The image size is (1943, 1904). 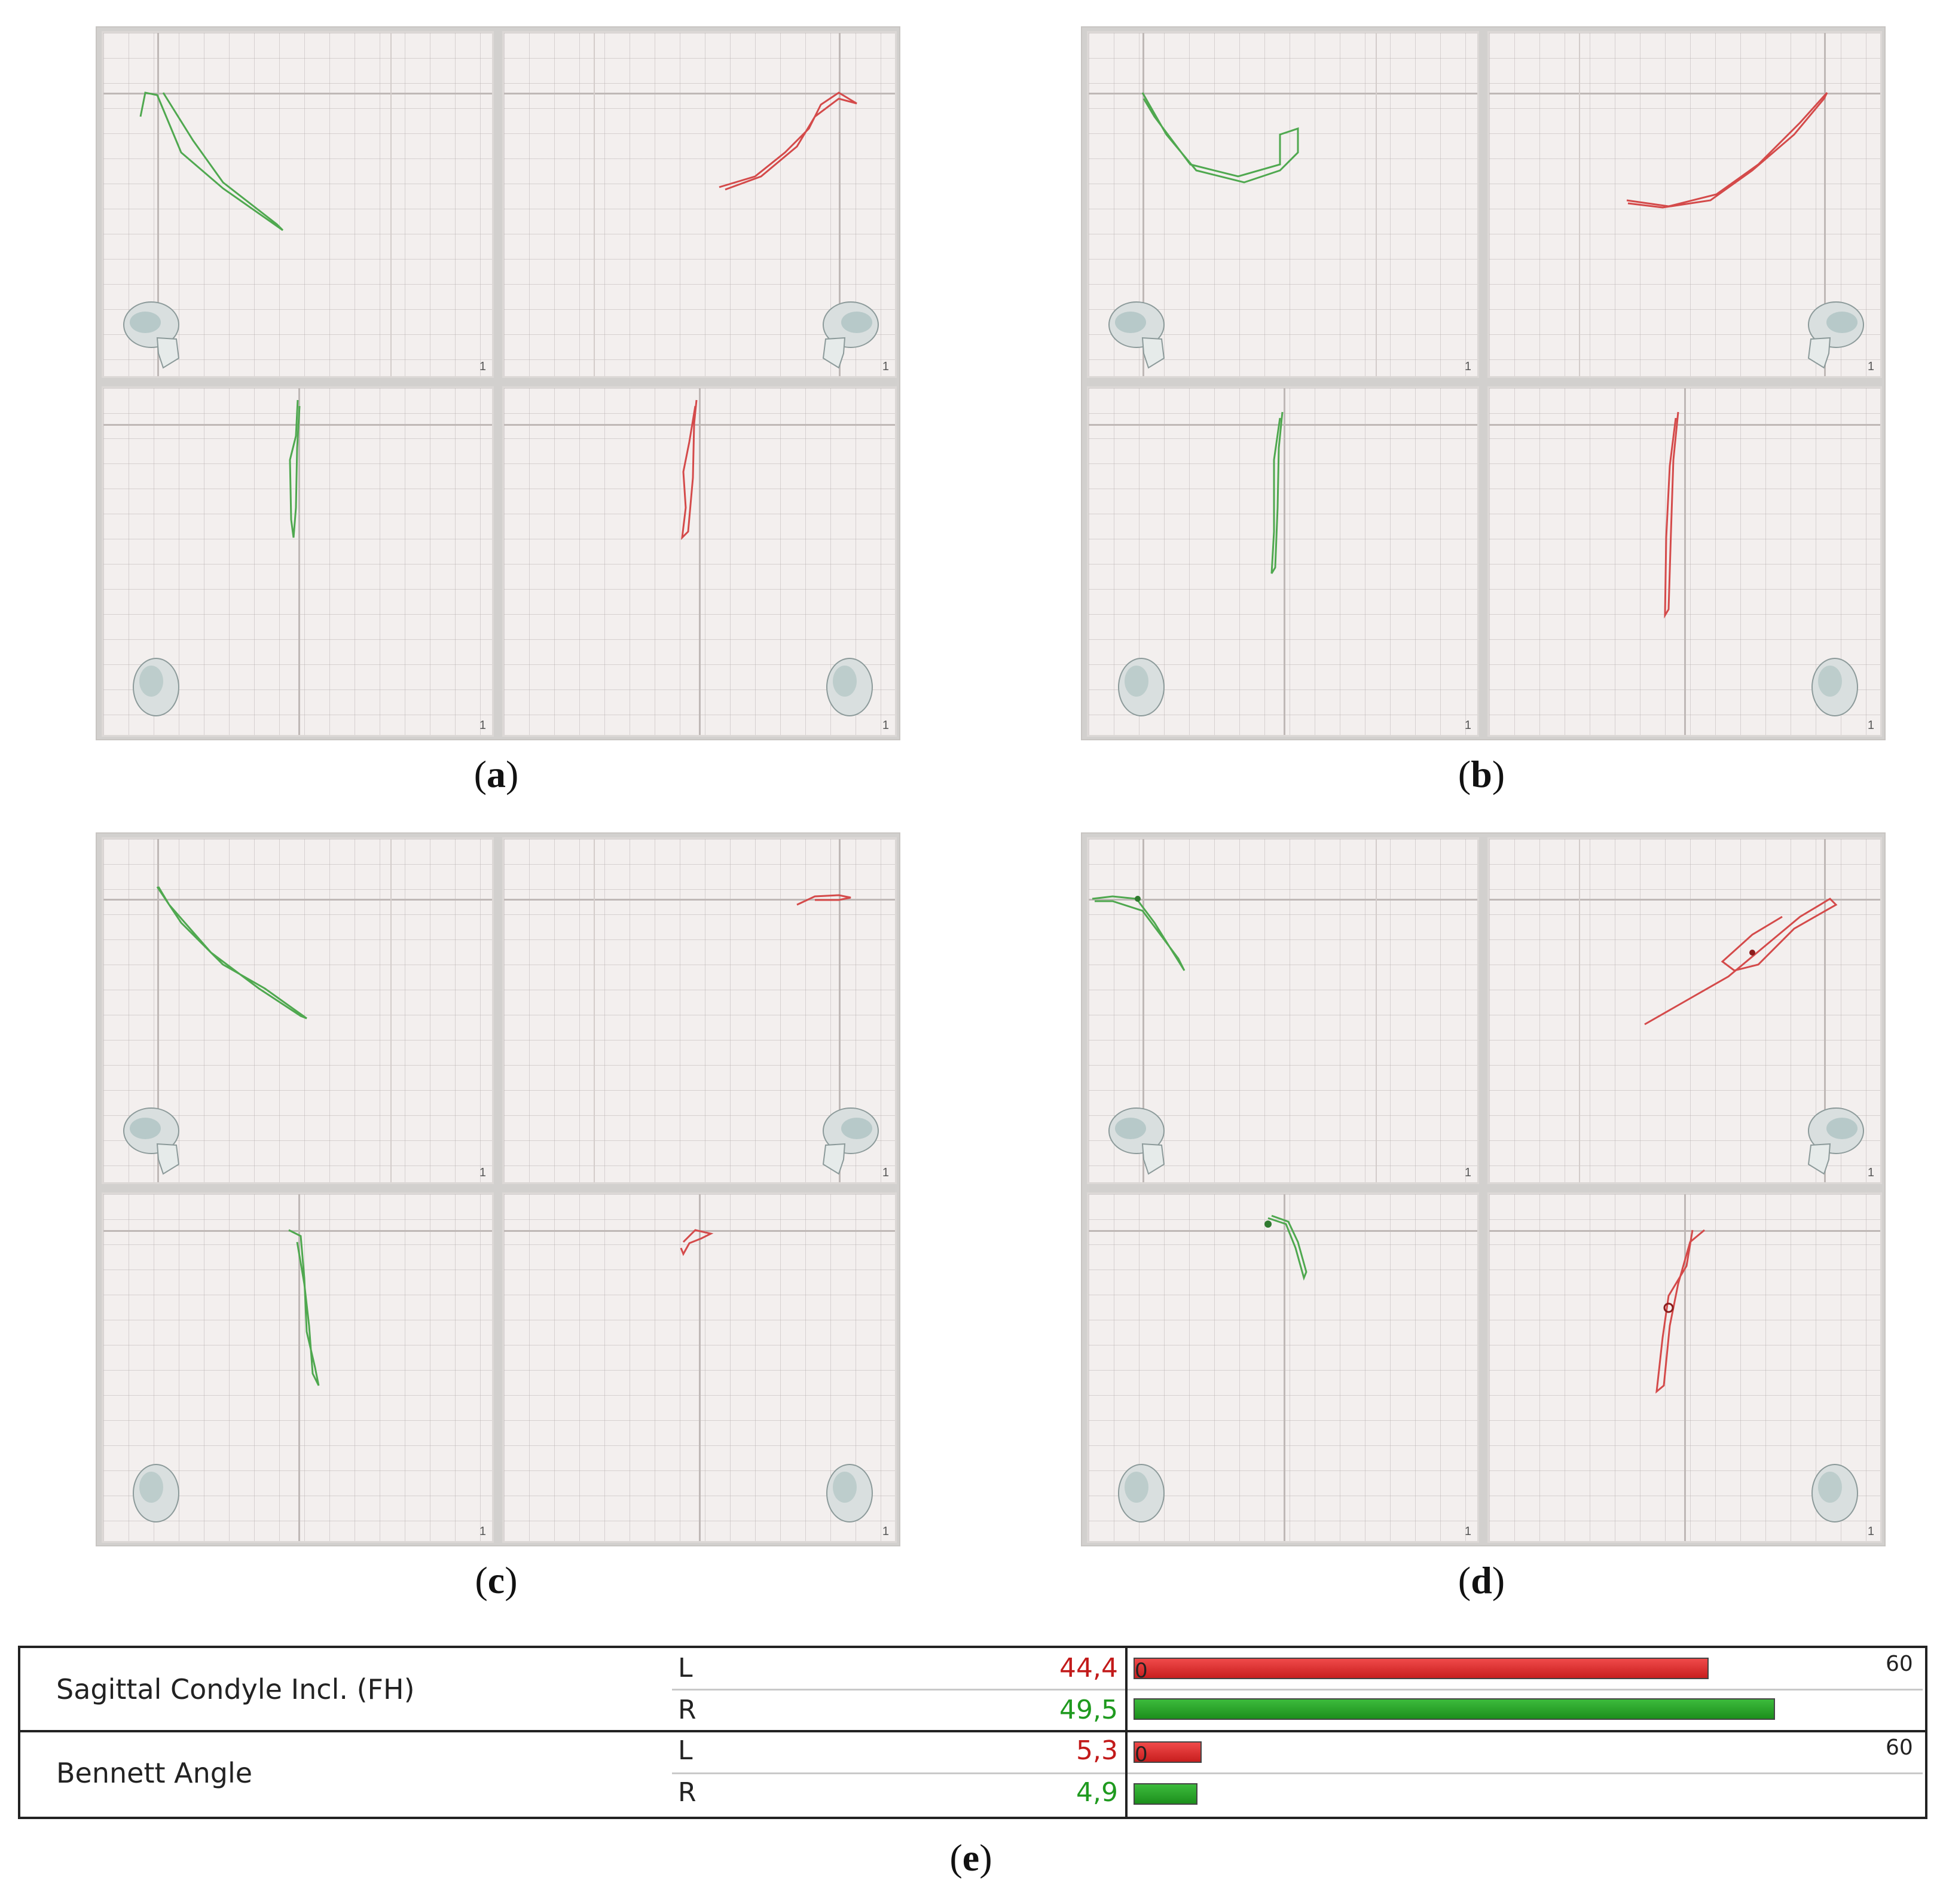 I want to click on view-c-frontal-left: 1, so click(x=298, y=1368).